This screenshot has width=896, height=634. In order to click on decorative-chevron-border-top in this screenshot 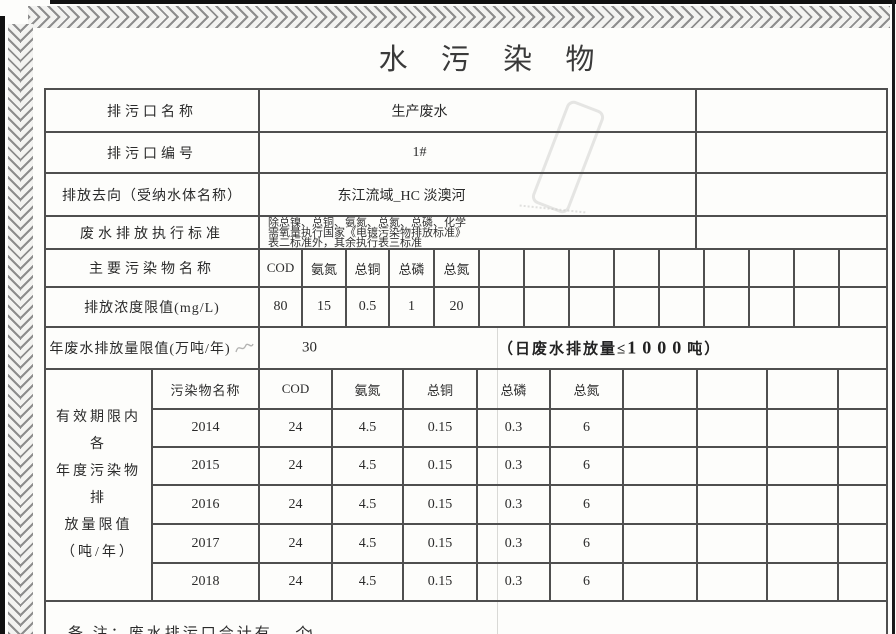, I will do `click(459, 17)`.